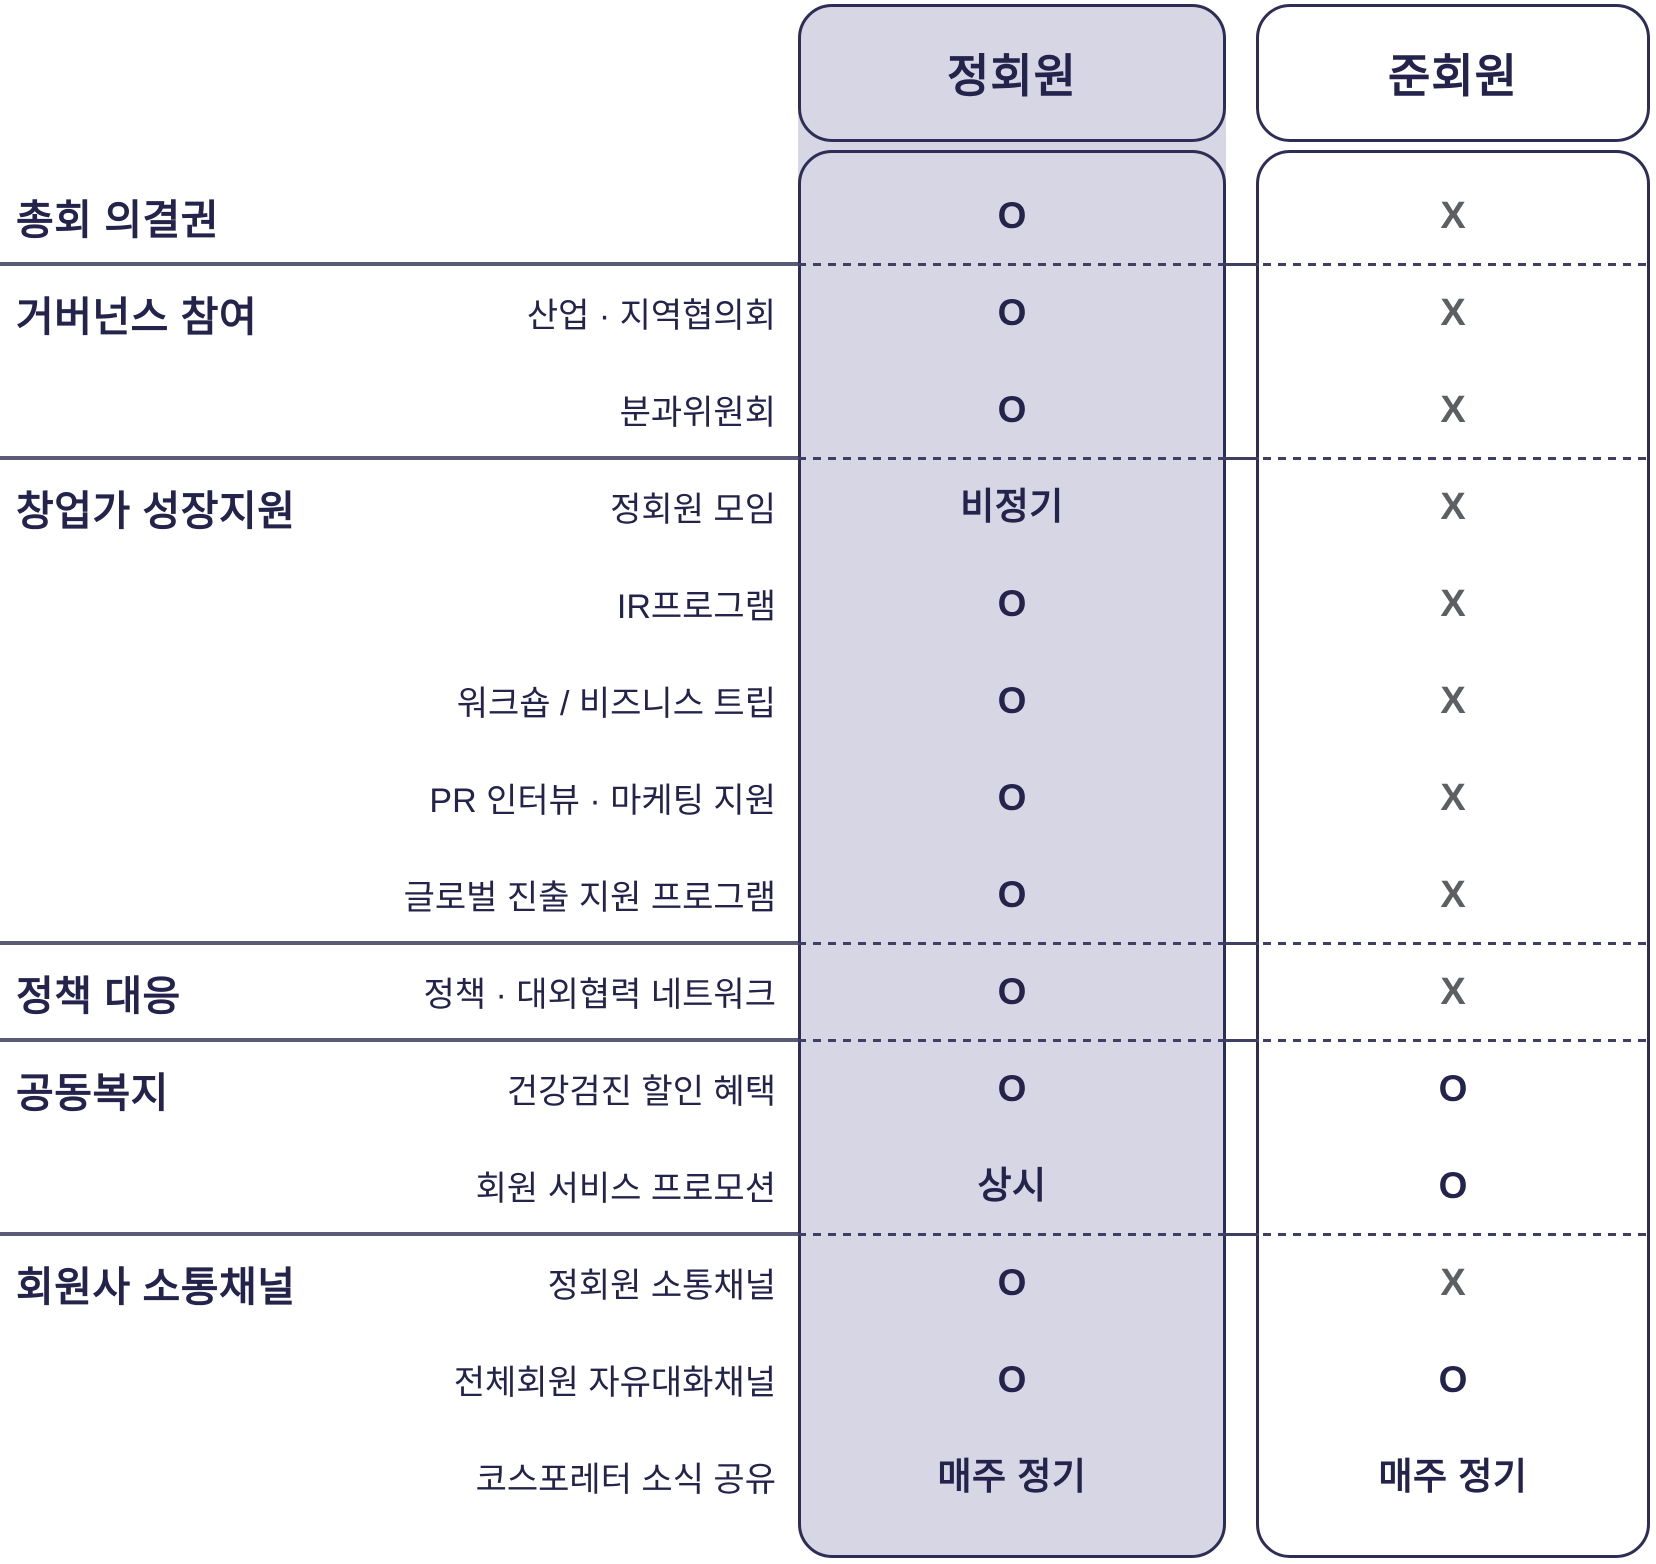  I want to click on item-label: 분과위원회, so click(697, 413).